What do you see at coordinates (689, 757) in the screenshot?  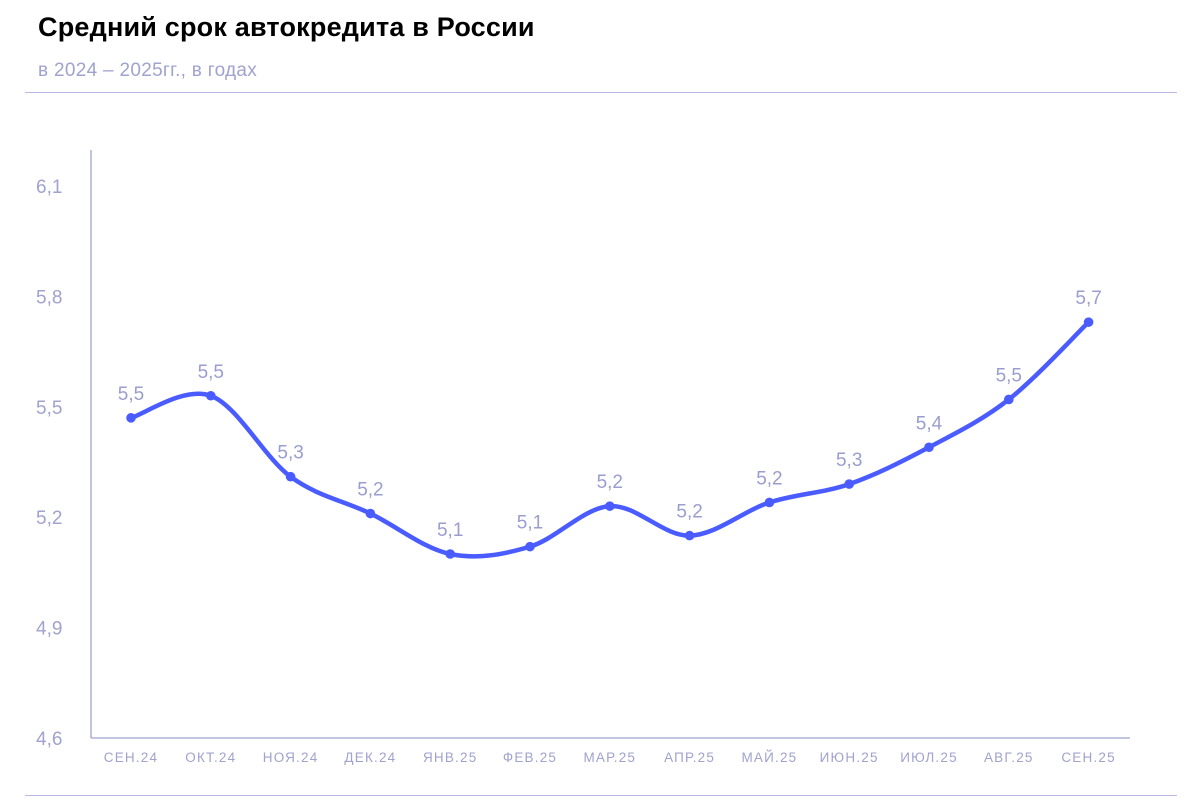 I see `x-tick-label: АПР.25` at bounding box center [689, 757].